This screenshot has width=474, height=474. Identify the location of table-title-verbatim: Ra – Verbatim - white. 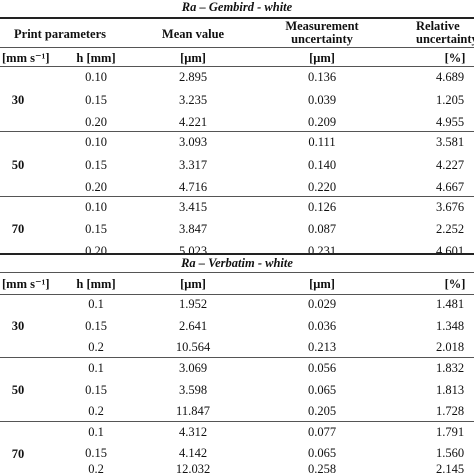
(237, 263).